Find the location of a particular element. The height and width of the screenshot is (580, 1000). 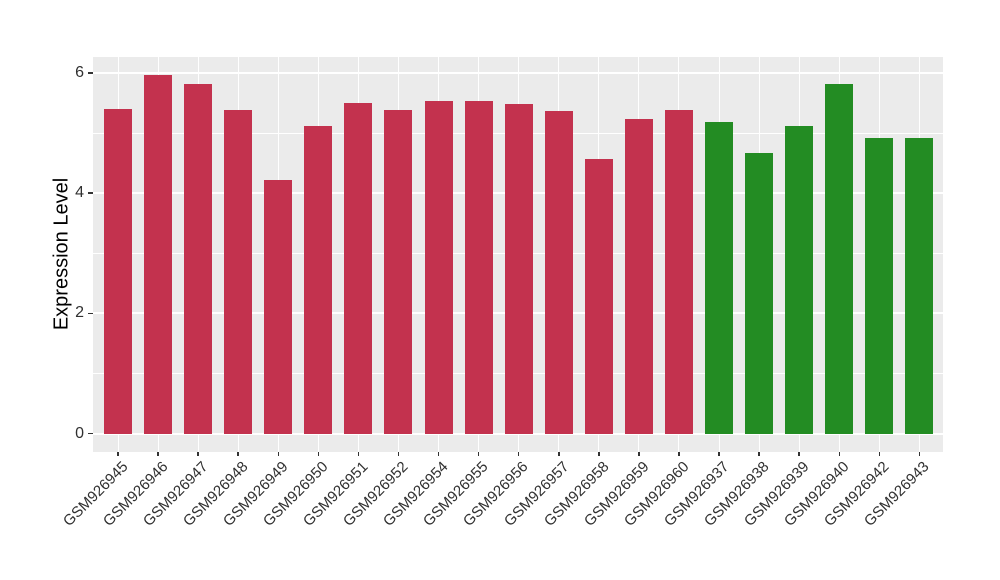

bar-GSM926940 is located at coordinates (839, 259).